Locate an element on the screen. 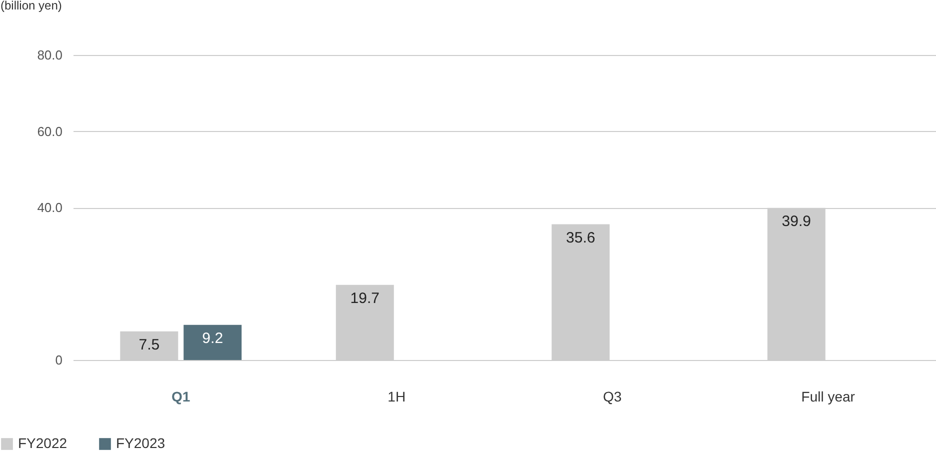 The width and height of the screenshot is (936, 456). y-tick-label: 40.0 is located at coordinates (49, 207).